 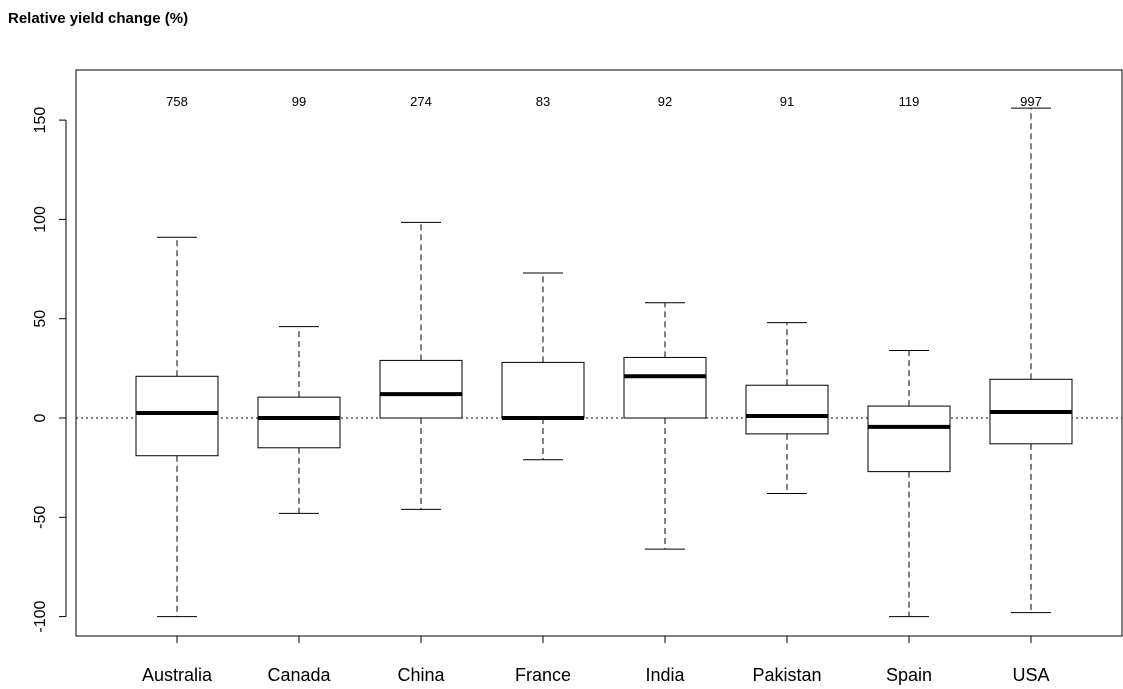 What do you see at coordinates (40, 417) in the screenshot?
I see `y-tick-label: 0` at bounding box center [40, 417].